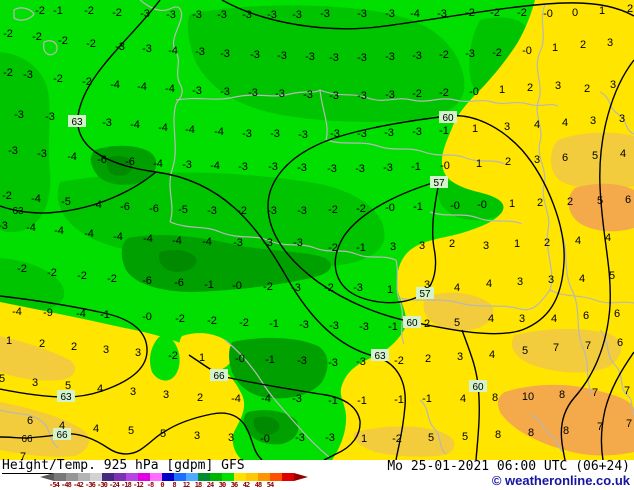 Image resolution: width=634 pixels, height=490 pixels. Describe the element at coordinates (77, 121) in the screenshot. I see `contour-label-box` at that location.